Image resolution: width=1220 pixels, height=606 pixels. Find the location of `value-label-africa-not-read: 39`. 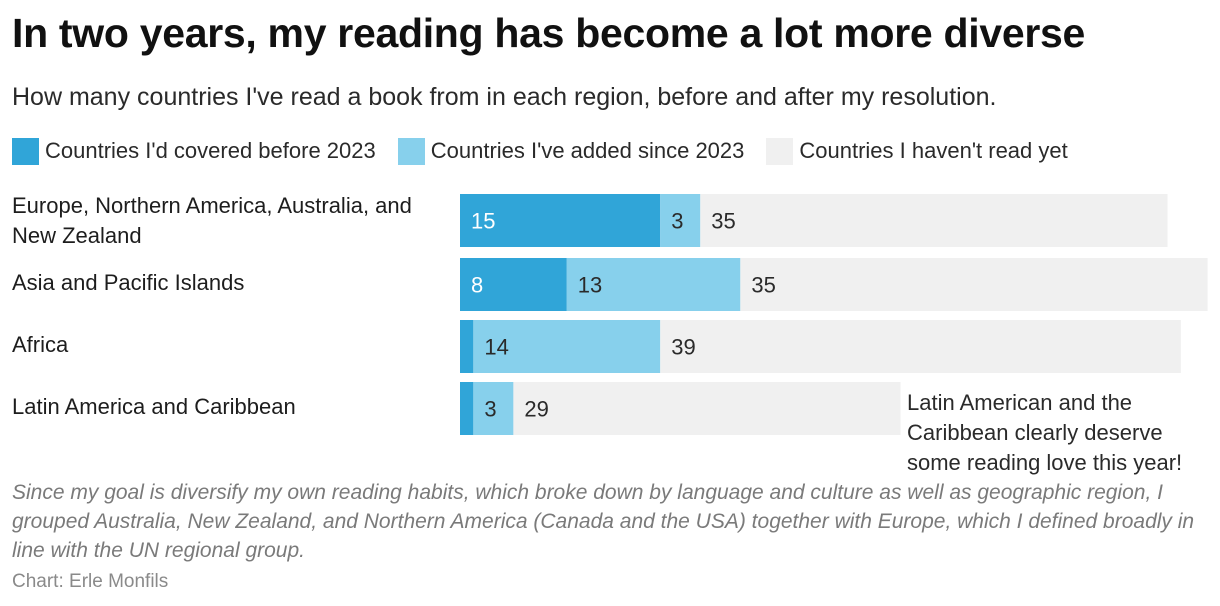

value-label-africa-not-read: 39 is located at coordinates (683, 347).